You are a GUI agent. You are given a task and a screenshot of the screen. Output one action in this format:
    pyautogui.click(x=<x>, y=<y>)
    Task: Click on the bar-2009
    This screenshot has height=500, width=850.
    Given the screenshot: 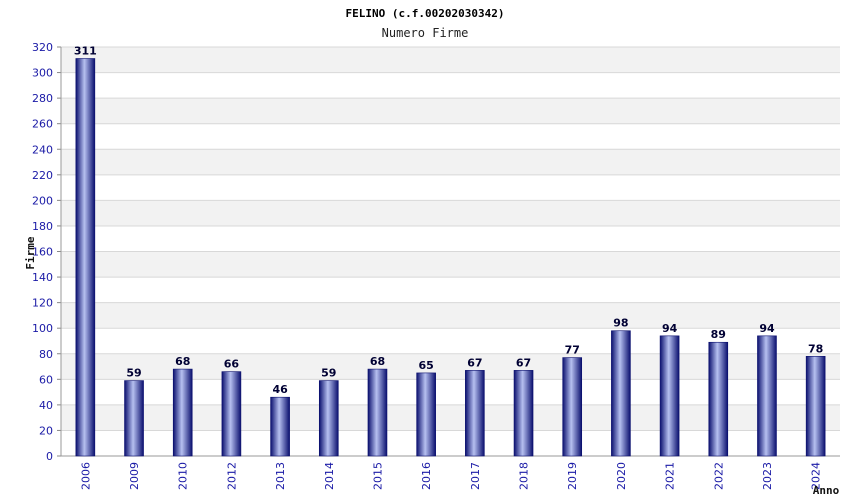 What is the action you would take?
    pyautogui.click(x=134, y=418)
    